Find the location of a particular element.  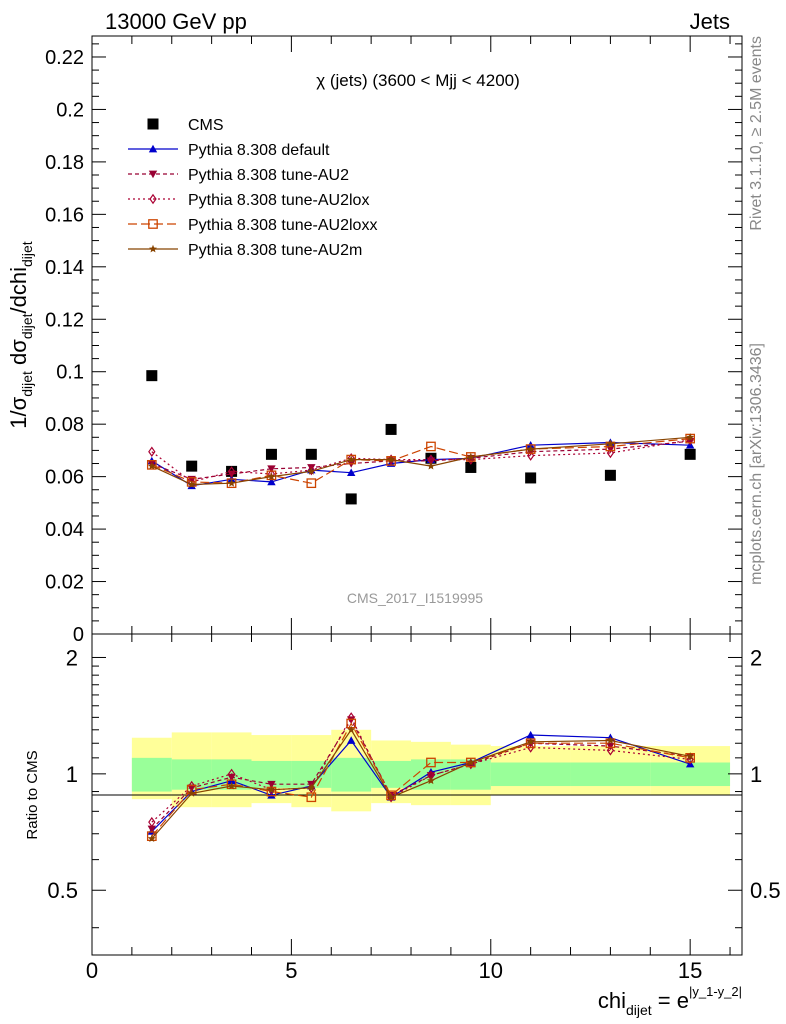

series-line-au2m is located at coordinates (421, 461).